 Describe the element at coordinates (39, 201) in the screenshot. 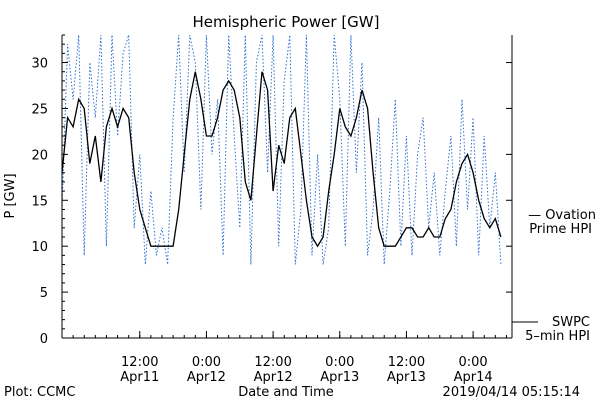

I see `y-tick-label: 15` at that location.